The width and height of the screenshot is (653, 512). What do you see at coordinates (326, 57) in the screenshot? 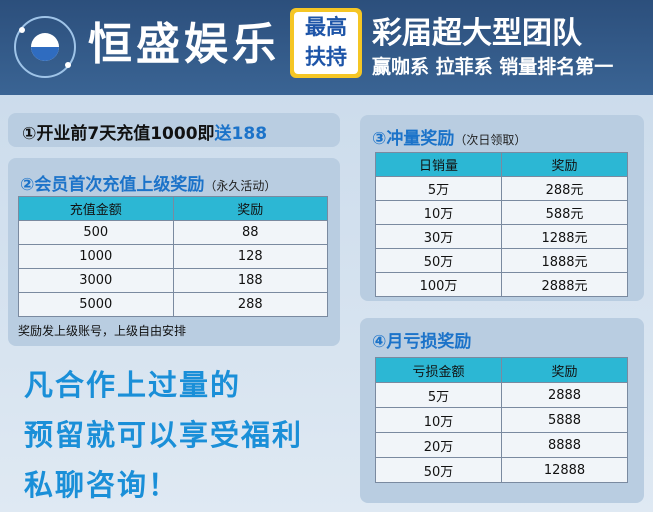
I see `badge-line: 扶持` at bounding box center [326, 57].